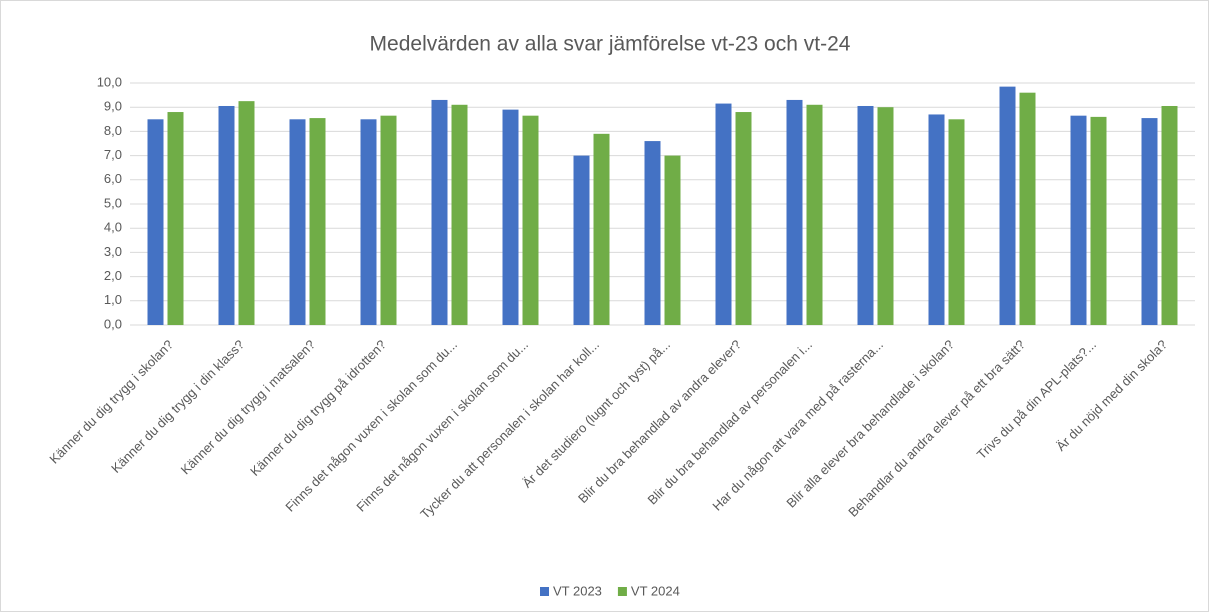 The image size is (1209, 612). I want to click on y-tick-label: 7,0, so click(113, 154).